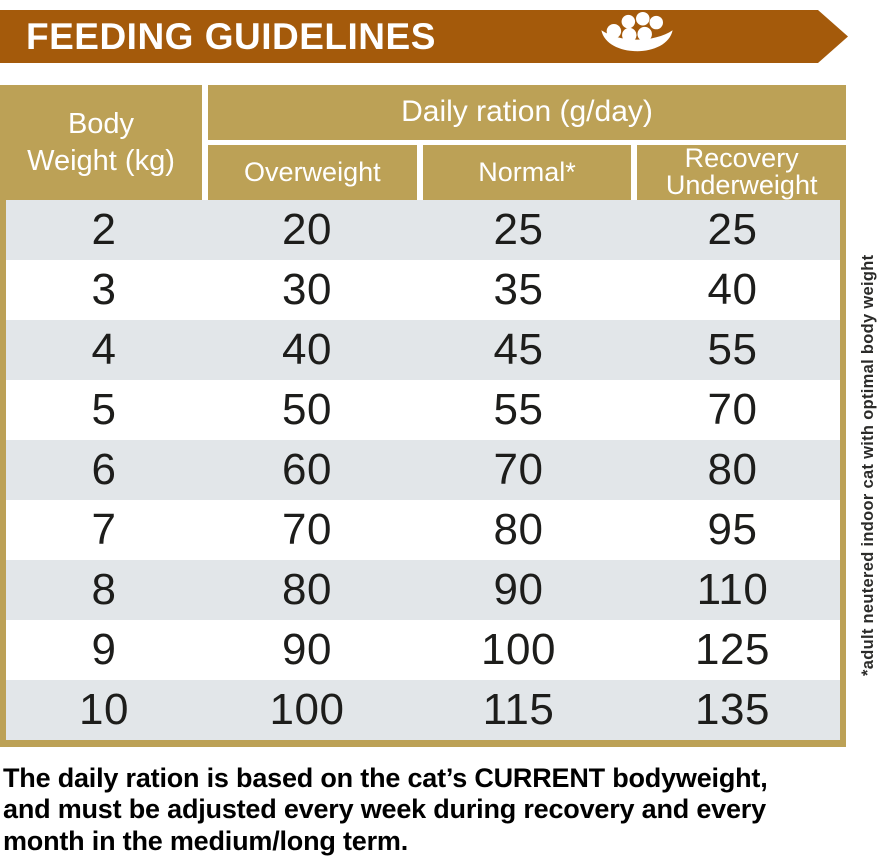  I want to click on table-row: 2 20 25 25, so click(423, 230).